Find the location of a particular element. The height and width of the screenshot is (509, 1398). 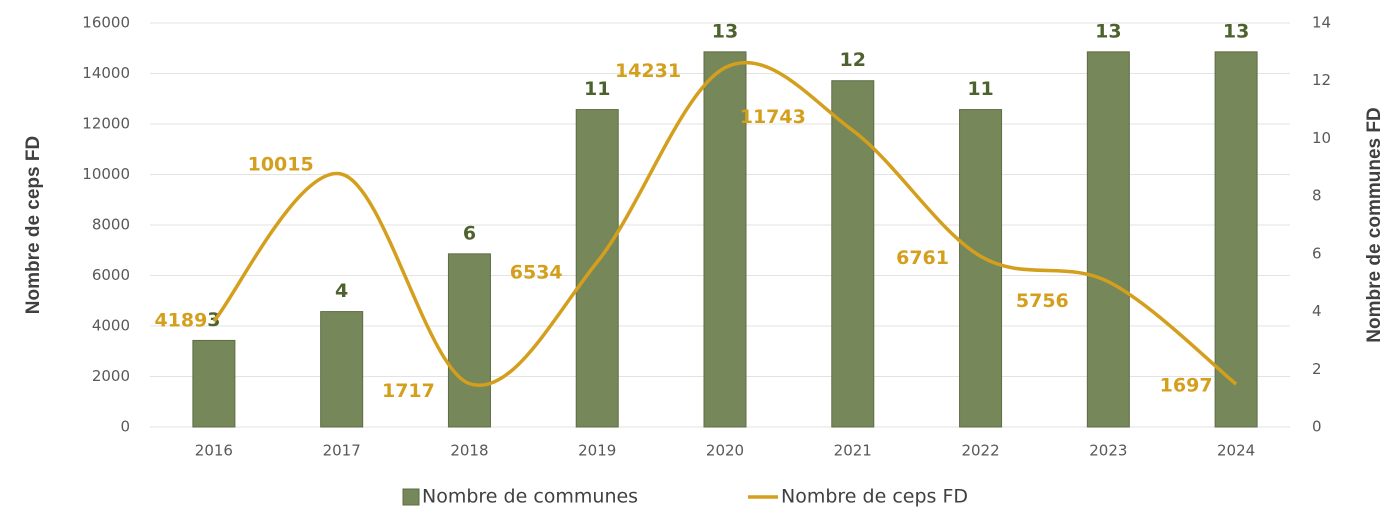

y-tick-label: 14000 is located at coordinates (106, 73).